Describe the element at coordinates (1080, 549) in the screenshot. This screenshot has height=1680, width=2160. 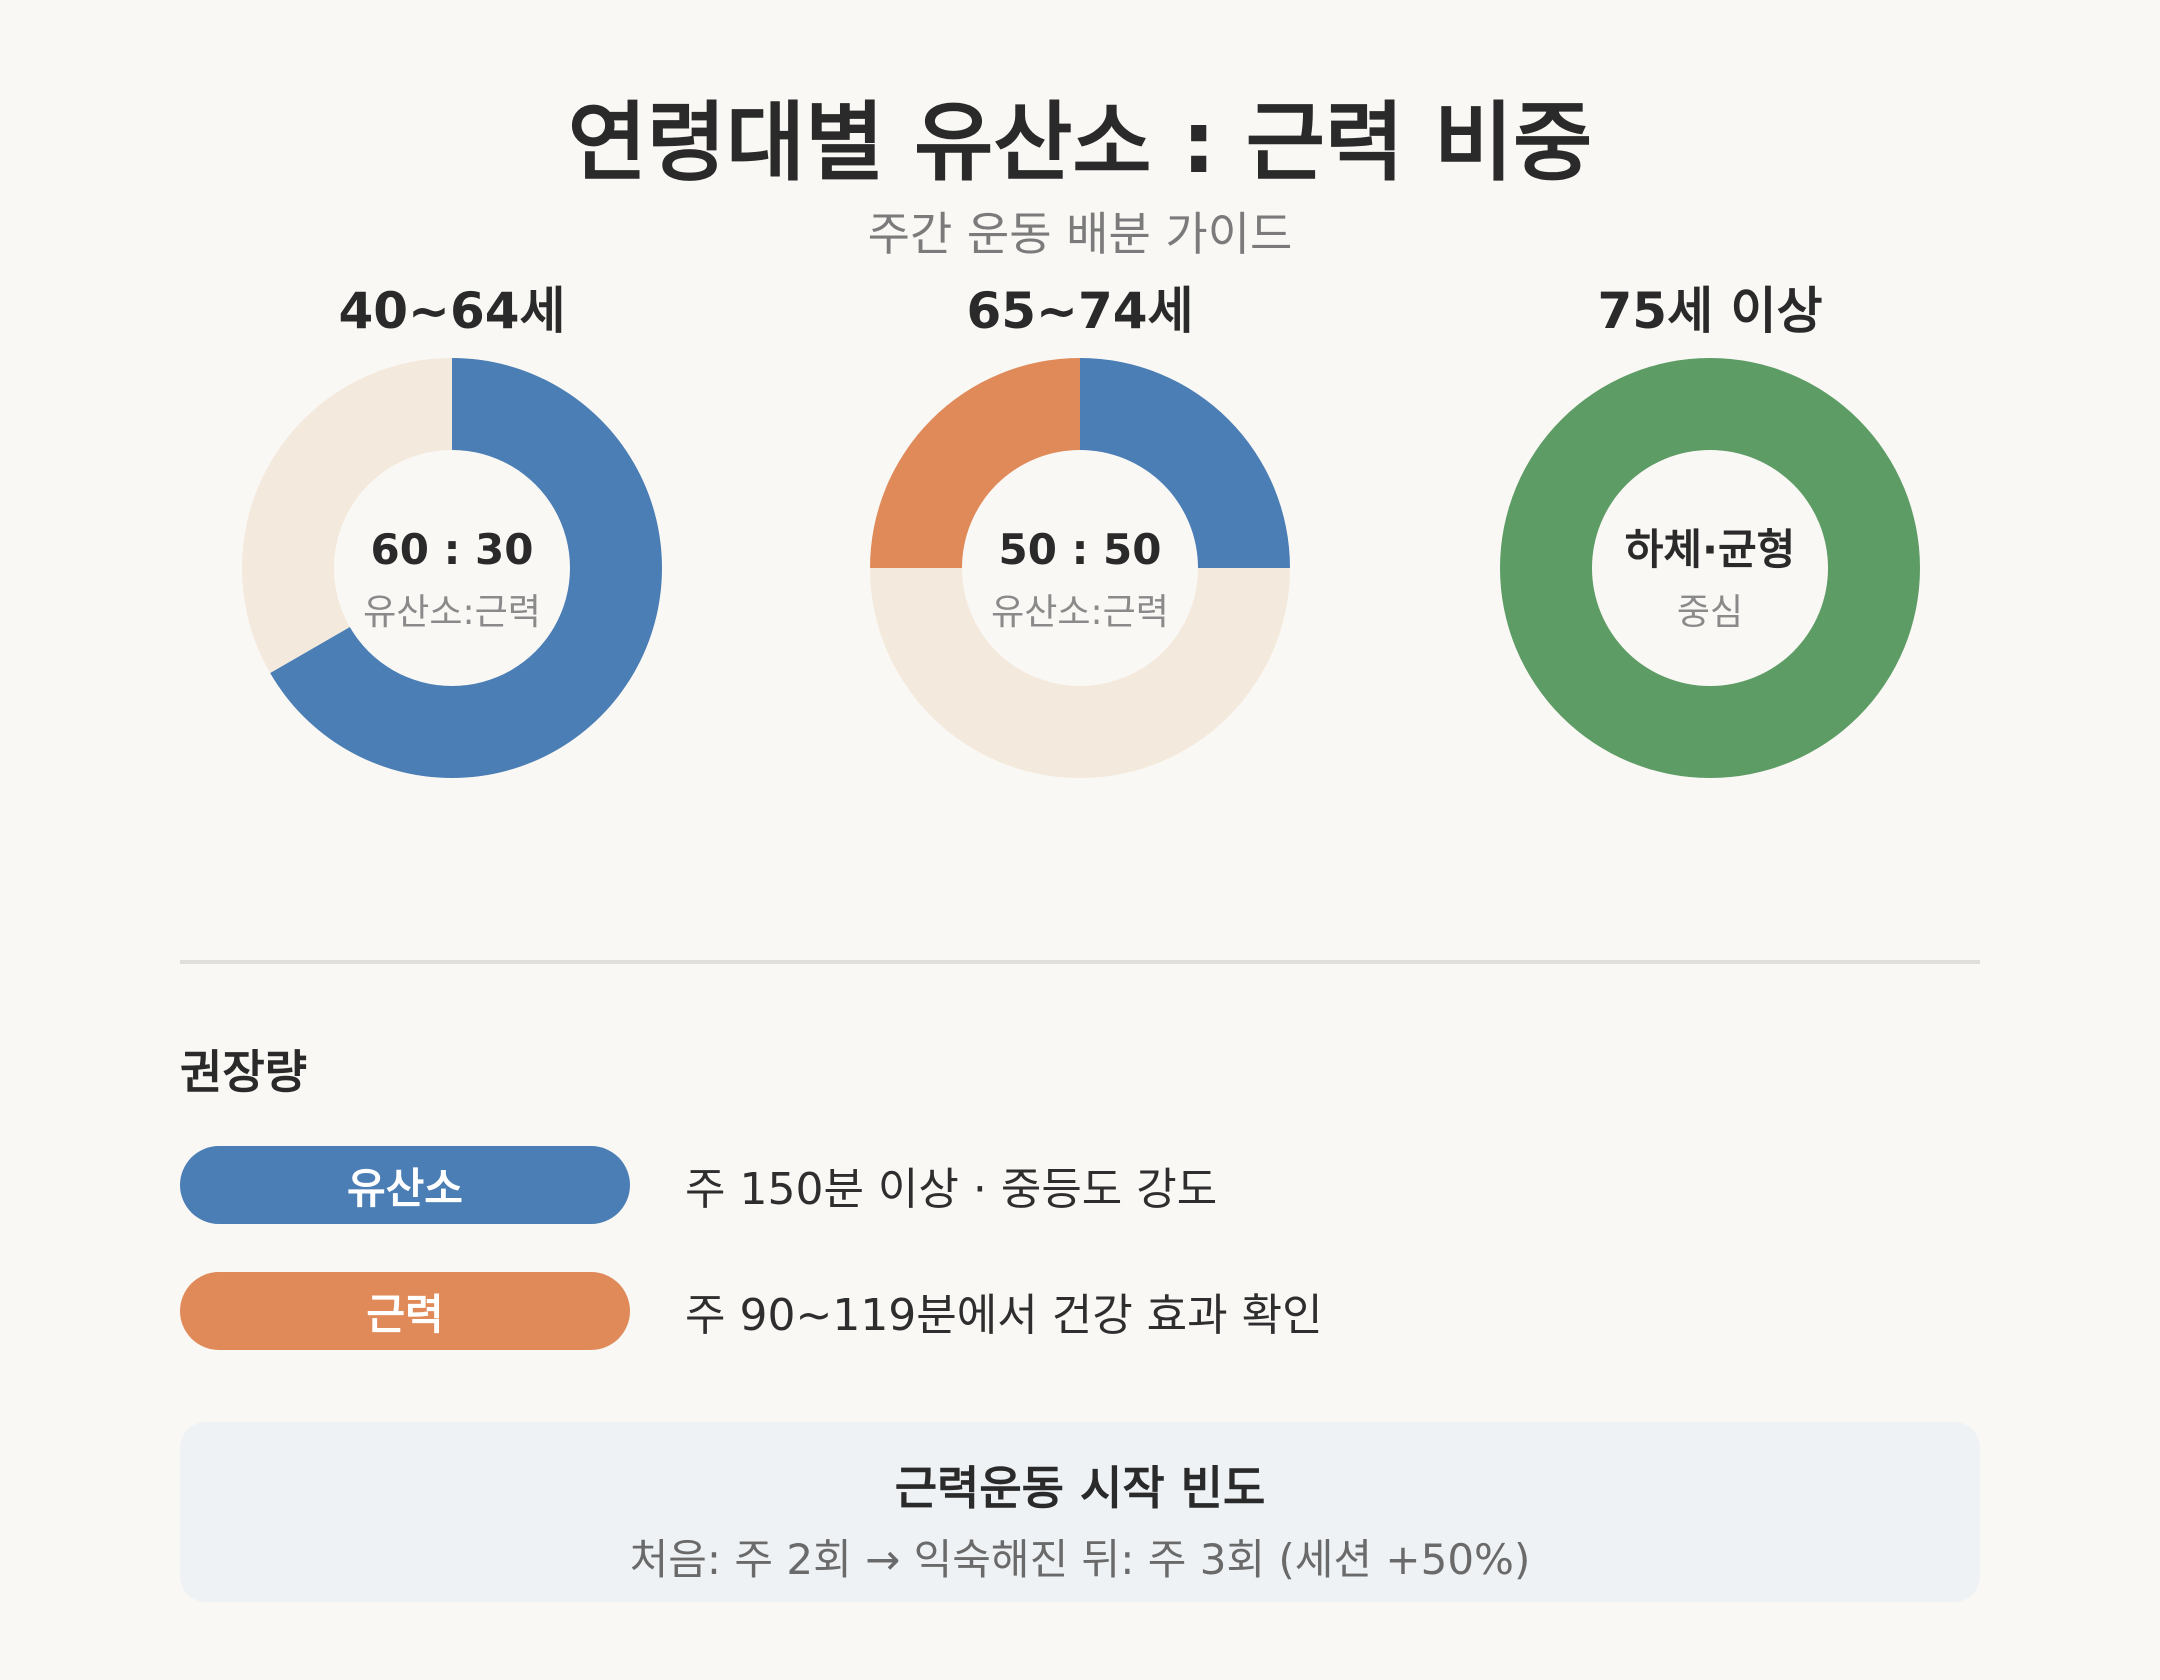
I see `donut-center-value: 50` at that location.